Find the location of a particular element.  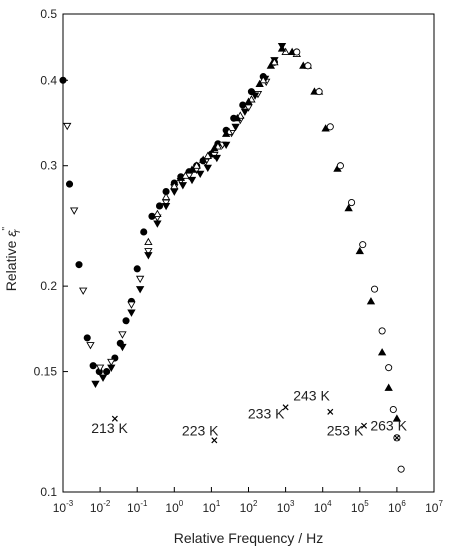

y-tick-label: 0.1 is located at coordinates (48, 492).